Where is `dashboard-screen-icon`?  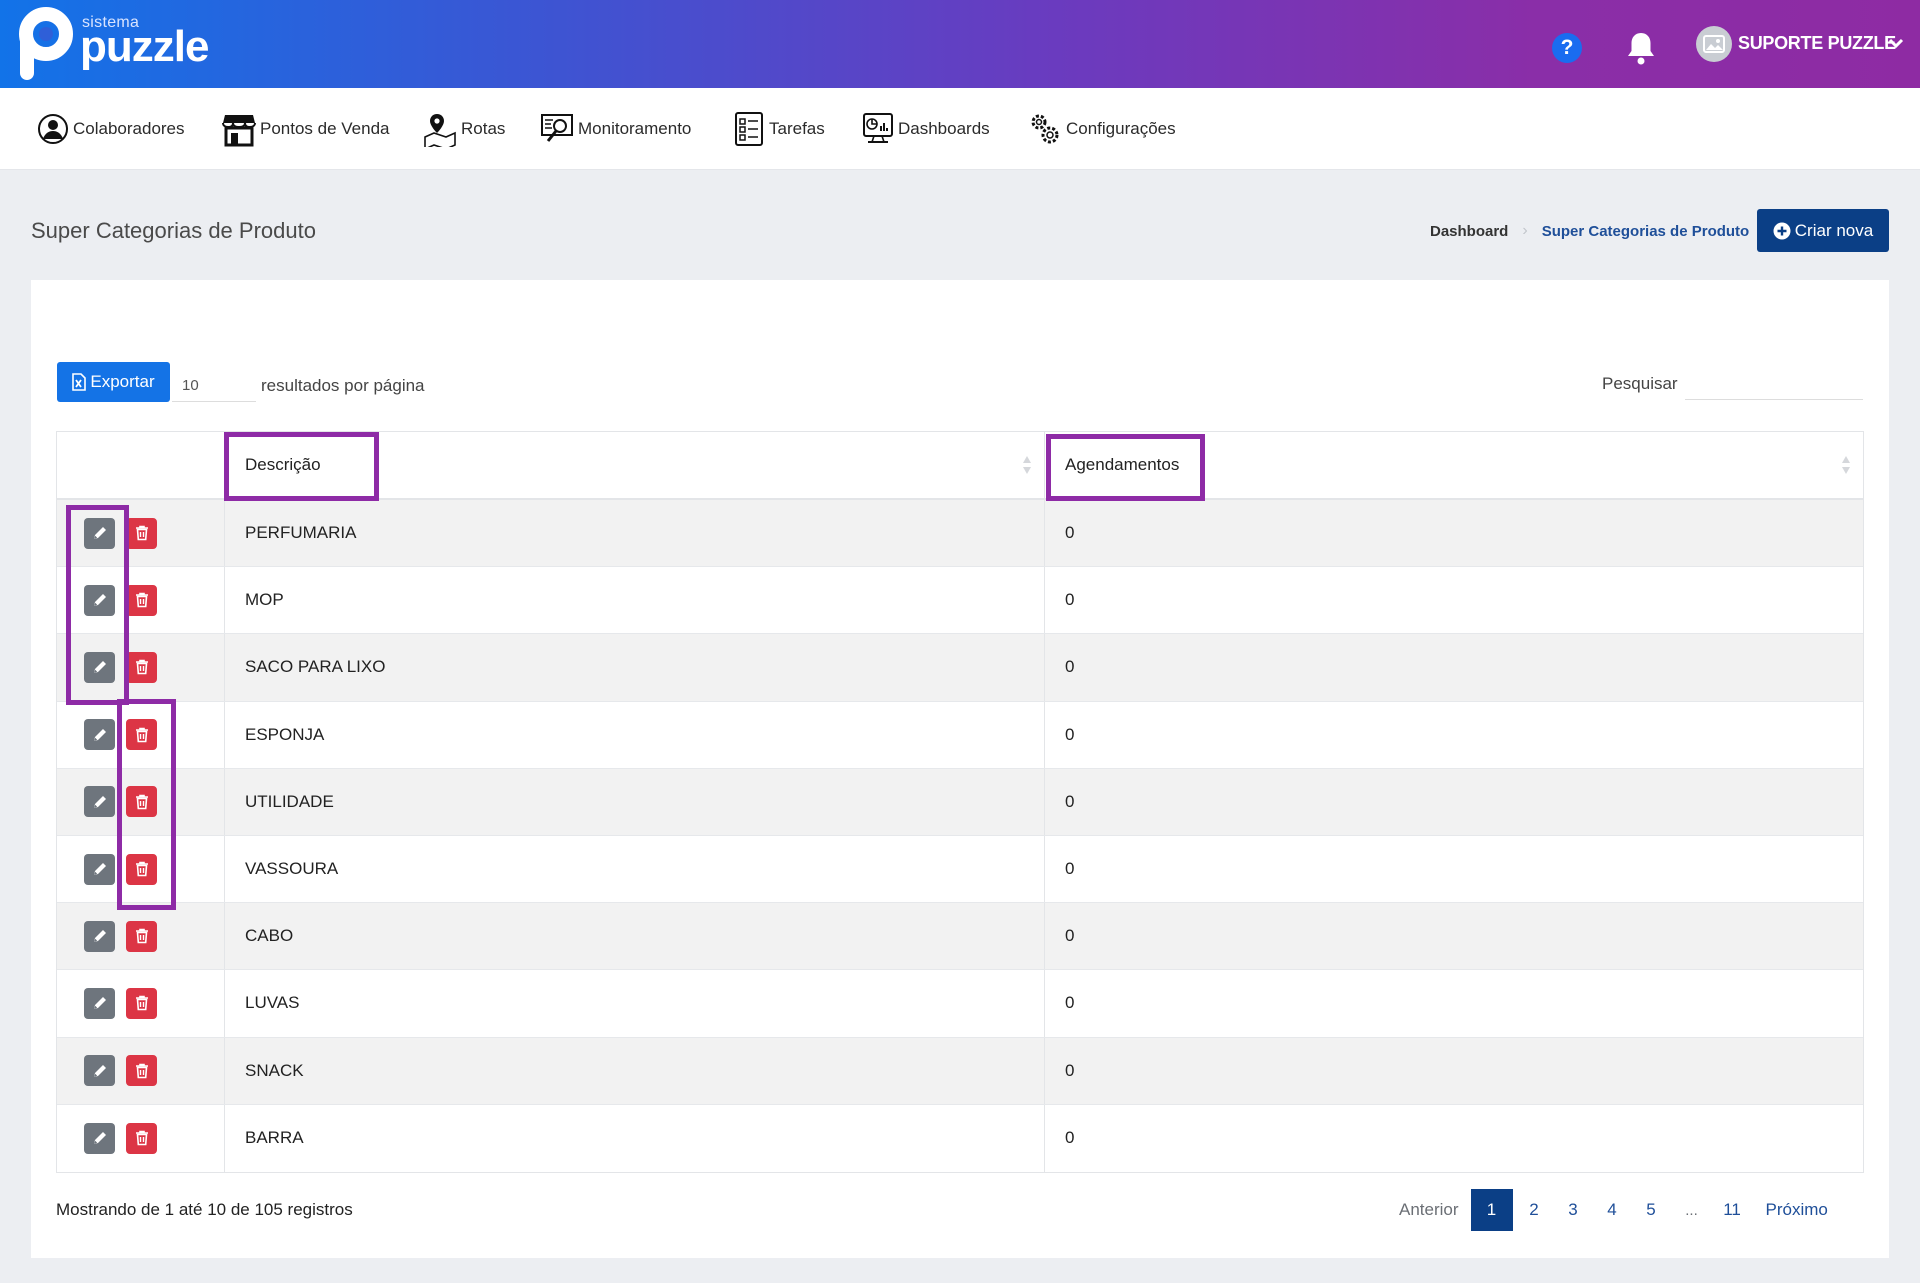
dashboard-screen-icon is located at coordinates (878, 128).